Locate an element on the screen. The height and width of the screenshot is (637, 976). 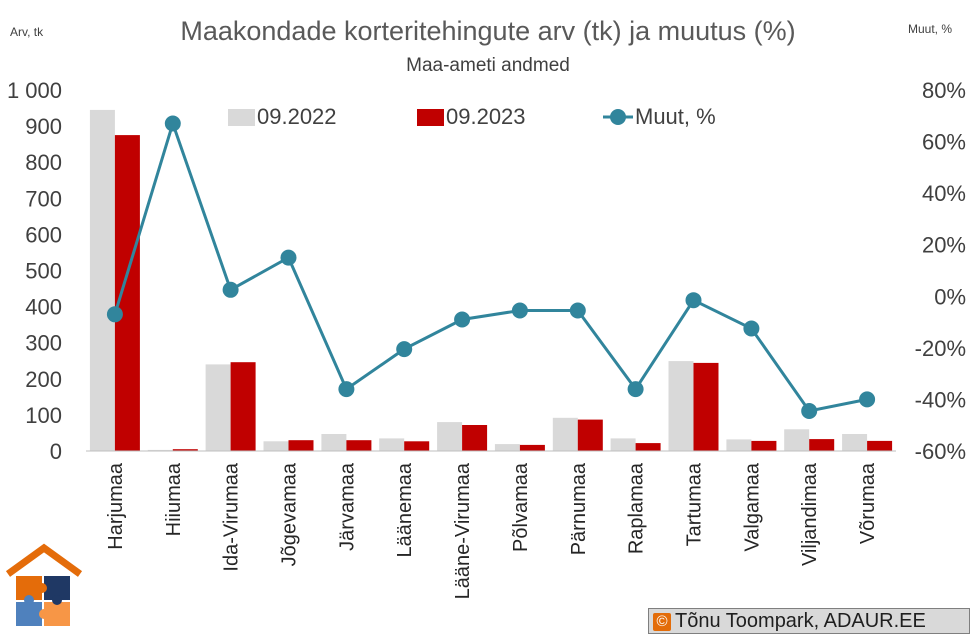
change-point-Võrumaa is located at coordinates (867, 399).